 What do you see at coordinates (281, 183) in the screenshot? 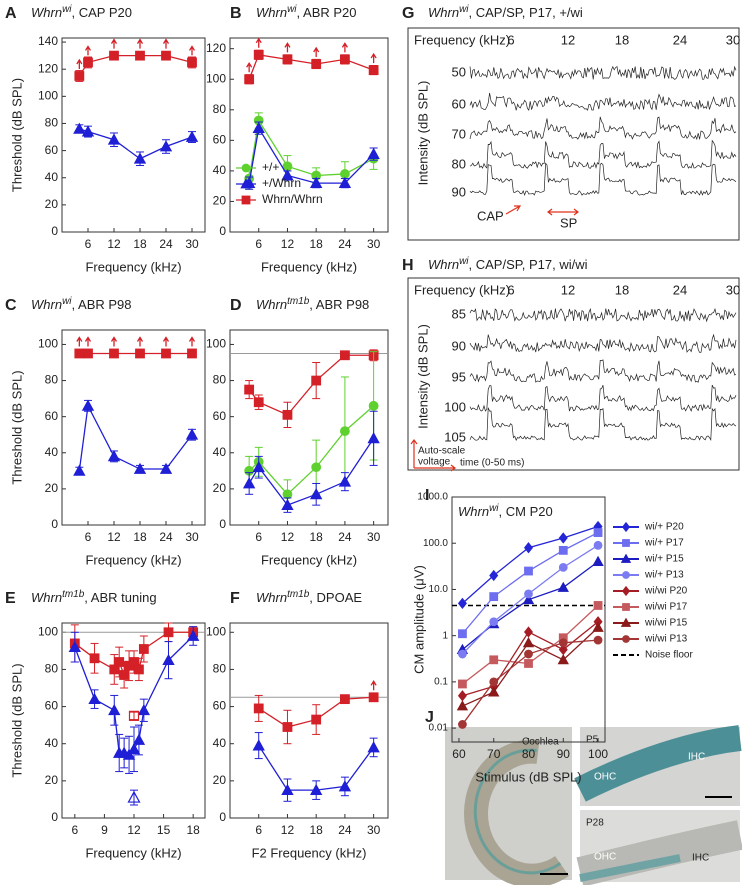
I see `legend-label: +/Whrn` at bounding box center [281, 183].